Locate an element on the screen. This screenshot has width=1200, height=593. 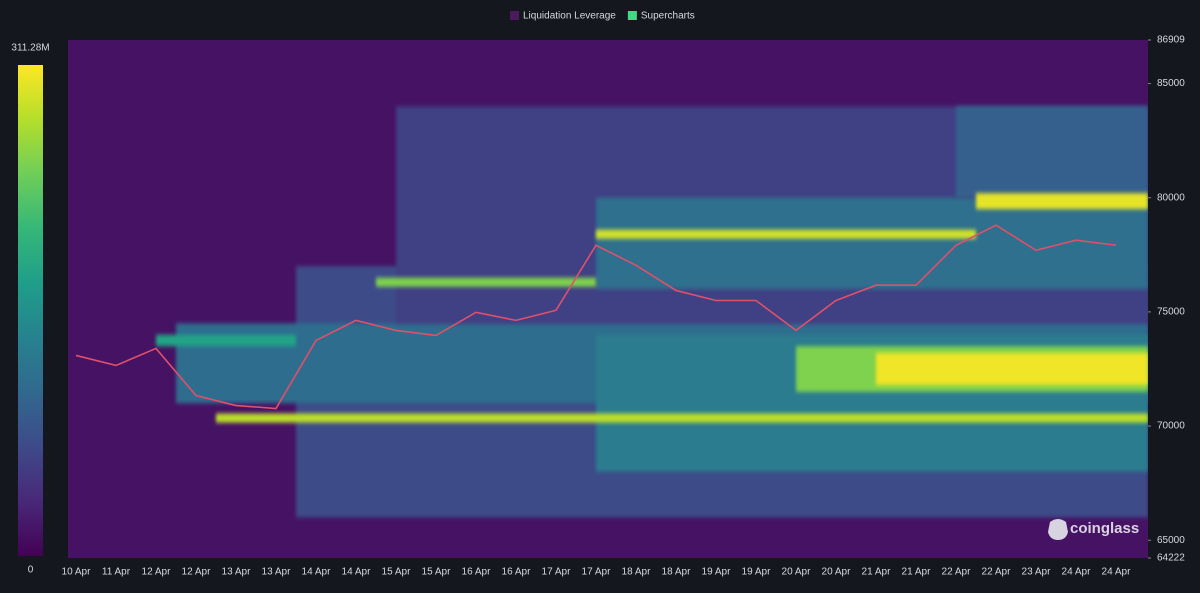
watermark: coinglass is located at coordinates (1093, 529).